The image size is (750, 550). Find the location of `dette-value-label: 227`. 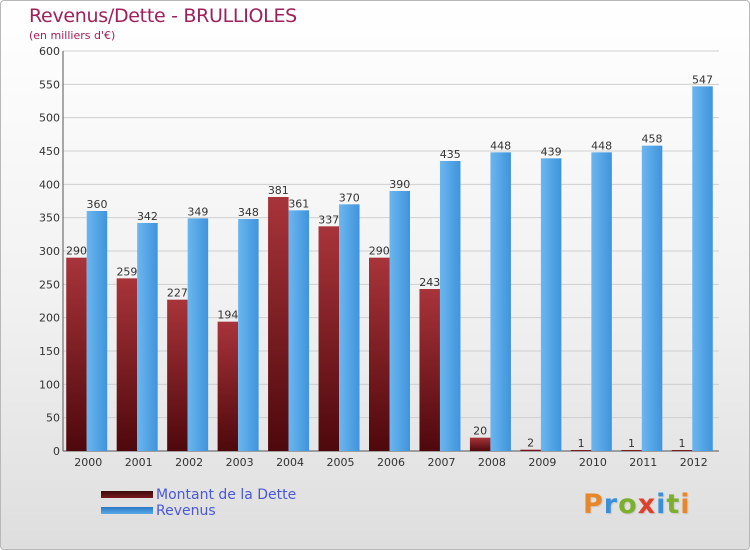

dette-value-label: 227 is located at coordinates (177, 293).